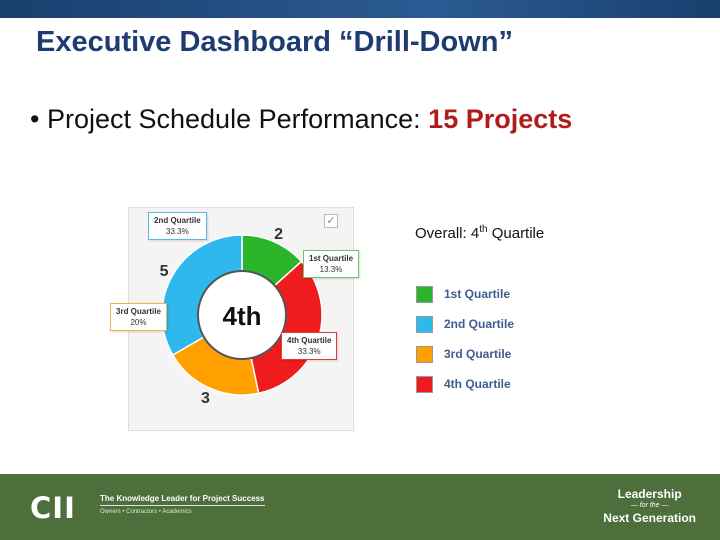  What do you see at coordinates (483, 229) in the screenshot?
I see `overall-sup: th` at bounding box center [483, 229].